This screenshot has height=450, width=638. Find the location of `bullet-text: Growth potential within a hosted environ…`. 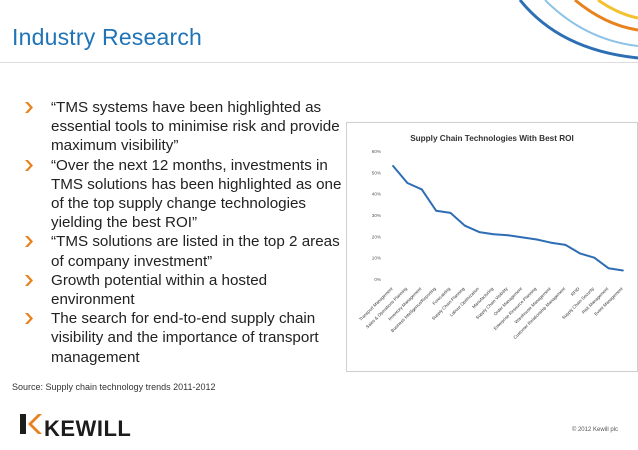

bullet-text: Growth potential within a hosted environ… is located at coordinates (159, 290).